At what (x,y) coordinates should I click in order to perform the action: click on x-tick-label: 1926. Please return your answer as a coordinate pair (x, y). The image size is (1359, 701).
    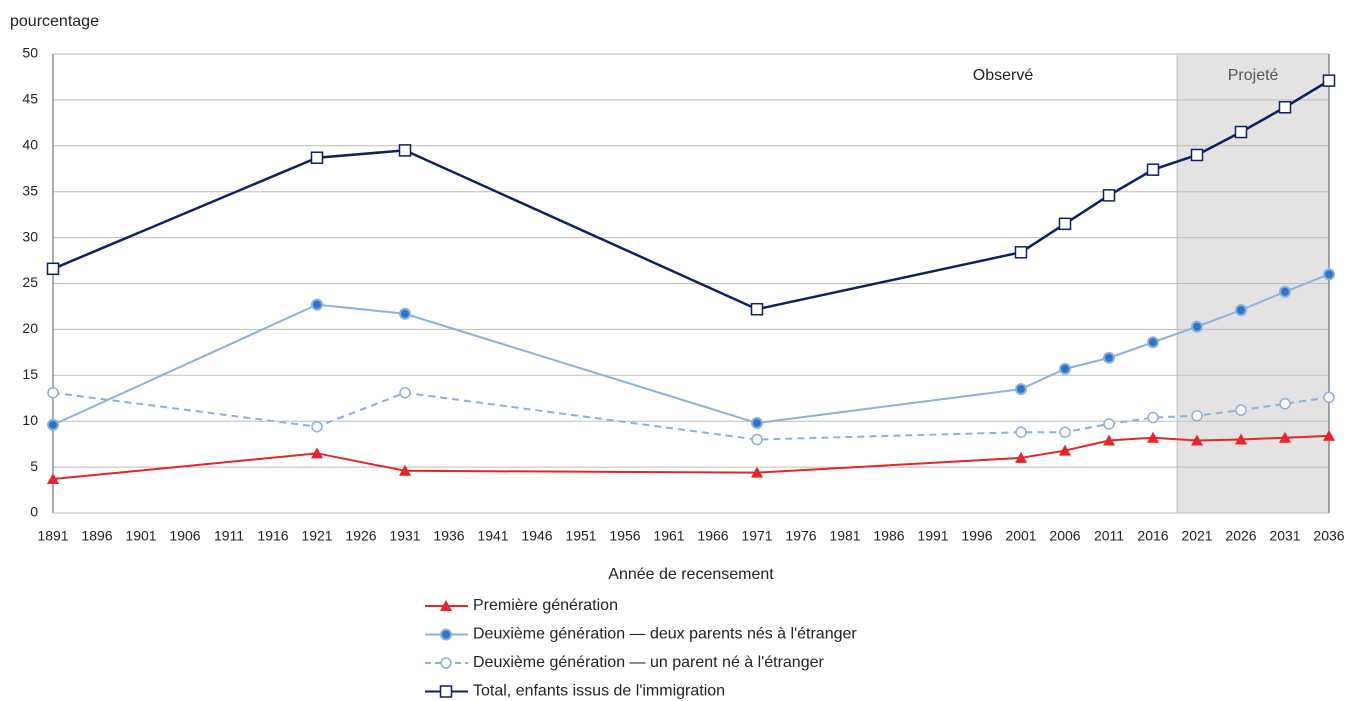
    Looking at the image, I should click on (360, 536).